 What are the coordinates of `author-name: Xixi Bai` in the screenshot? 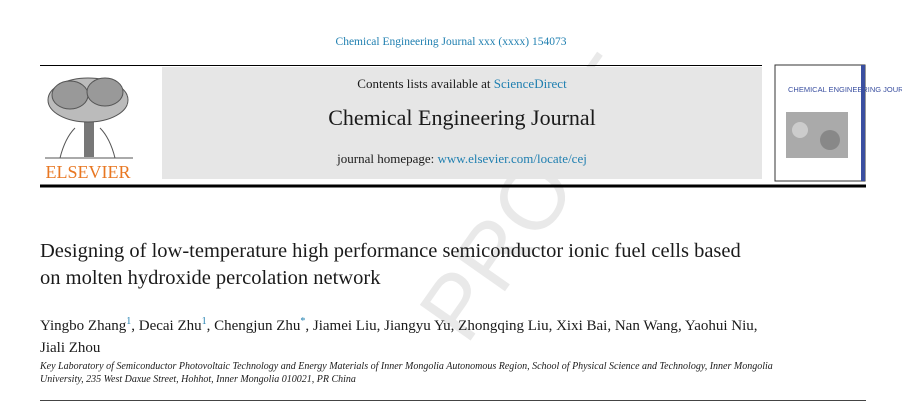 It's located at (582, 326).